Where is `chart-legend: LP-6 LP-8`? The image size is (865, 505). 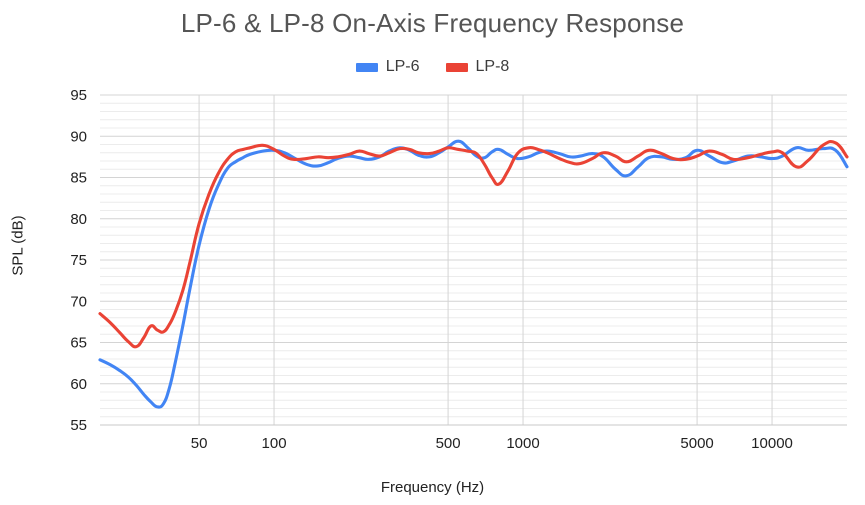
chart-legend: LP-6 LP-8 is located at coordinates (432, 67).